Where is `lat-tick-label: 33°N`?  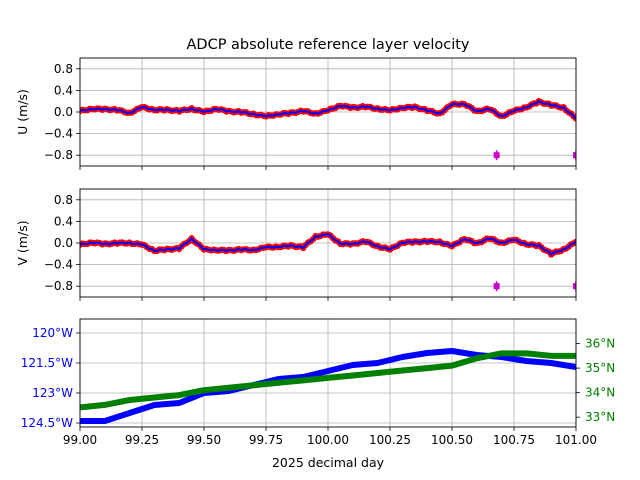 lat-tick-label: 33°N is located at coordinates (600, 417).